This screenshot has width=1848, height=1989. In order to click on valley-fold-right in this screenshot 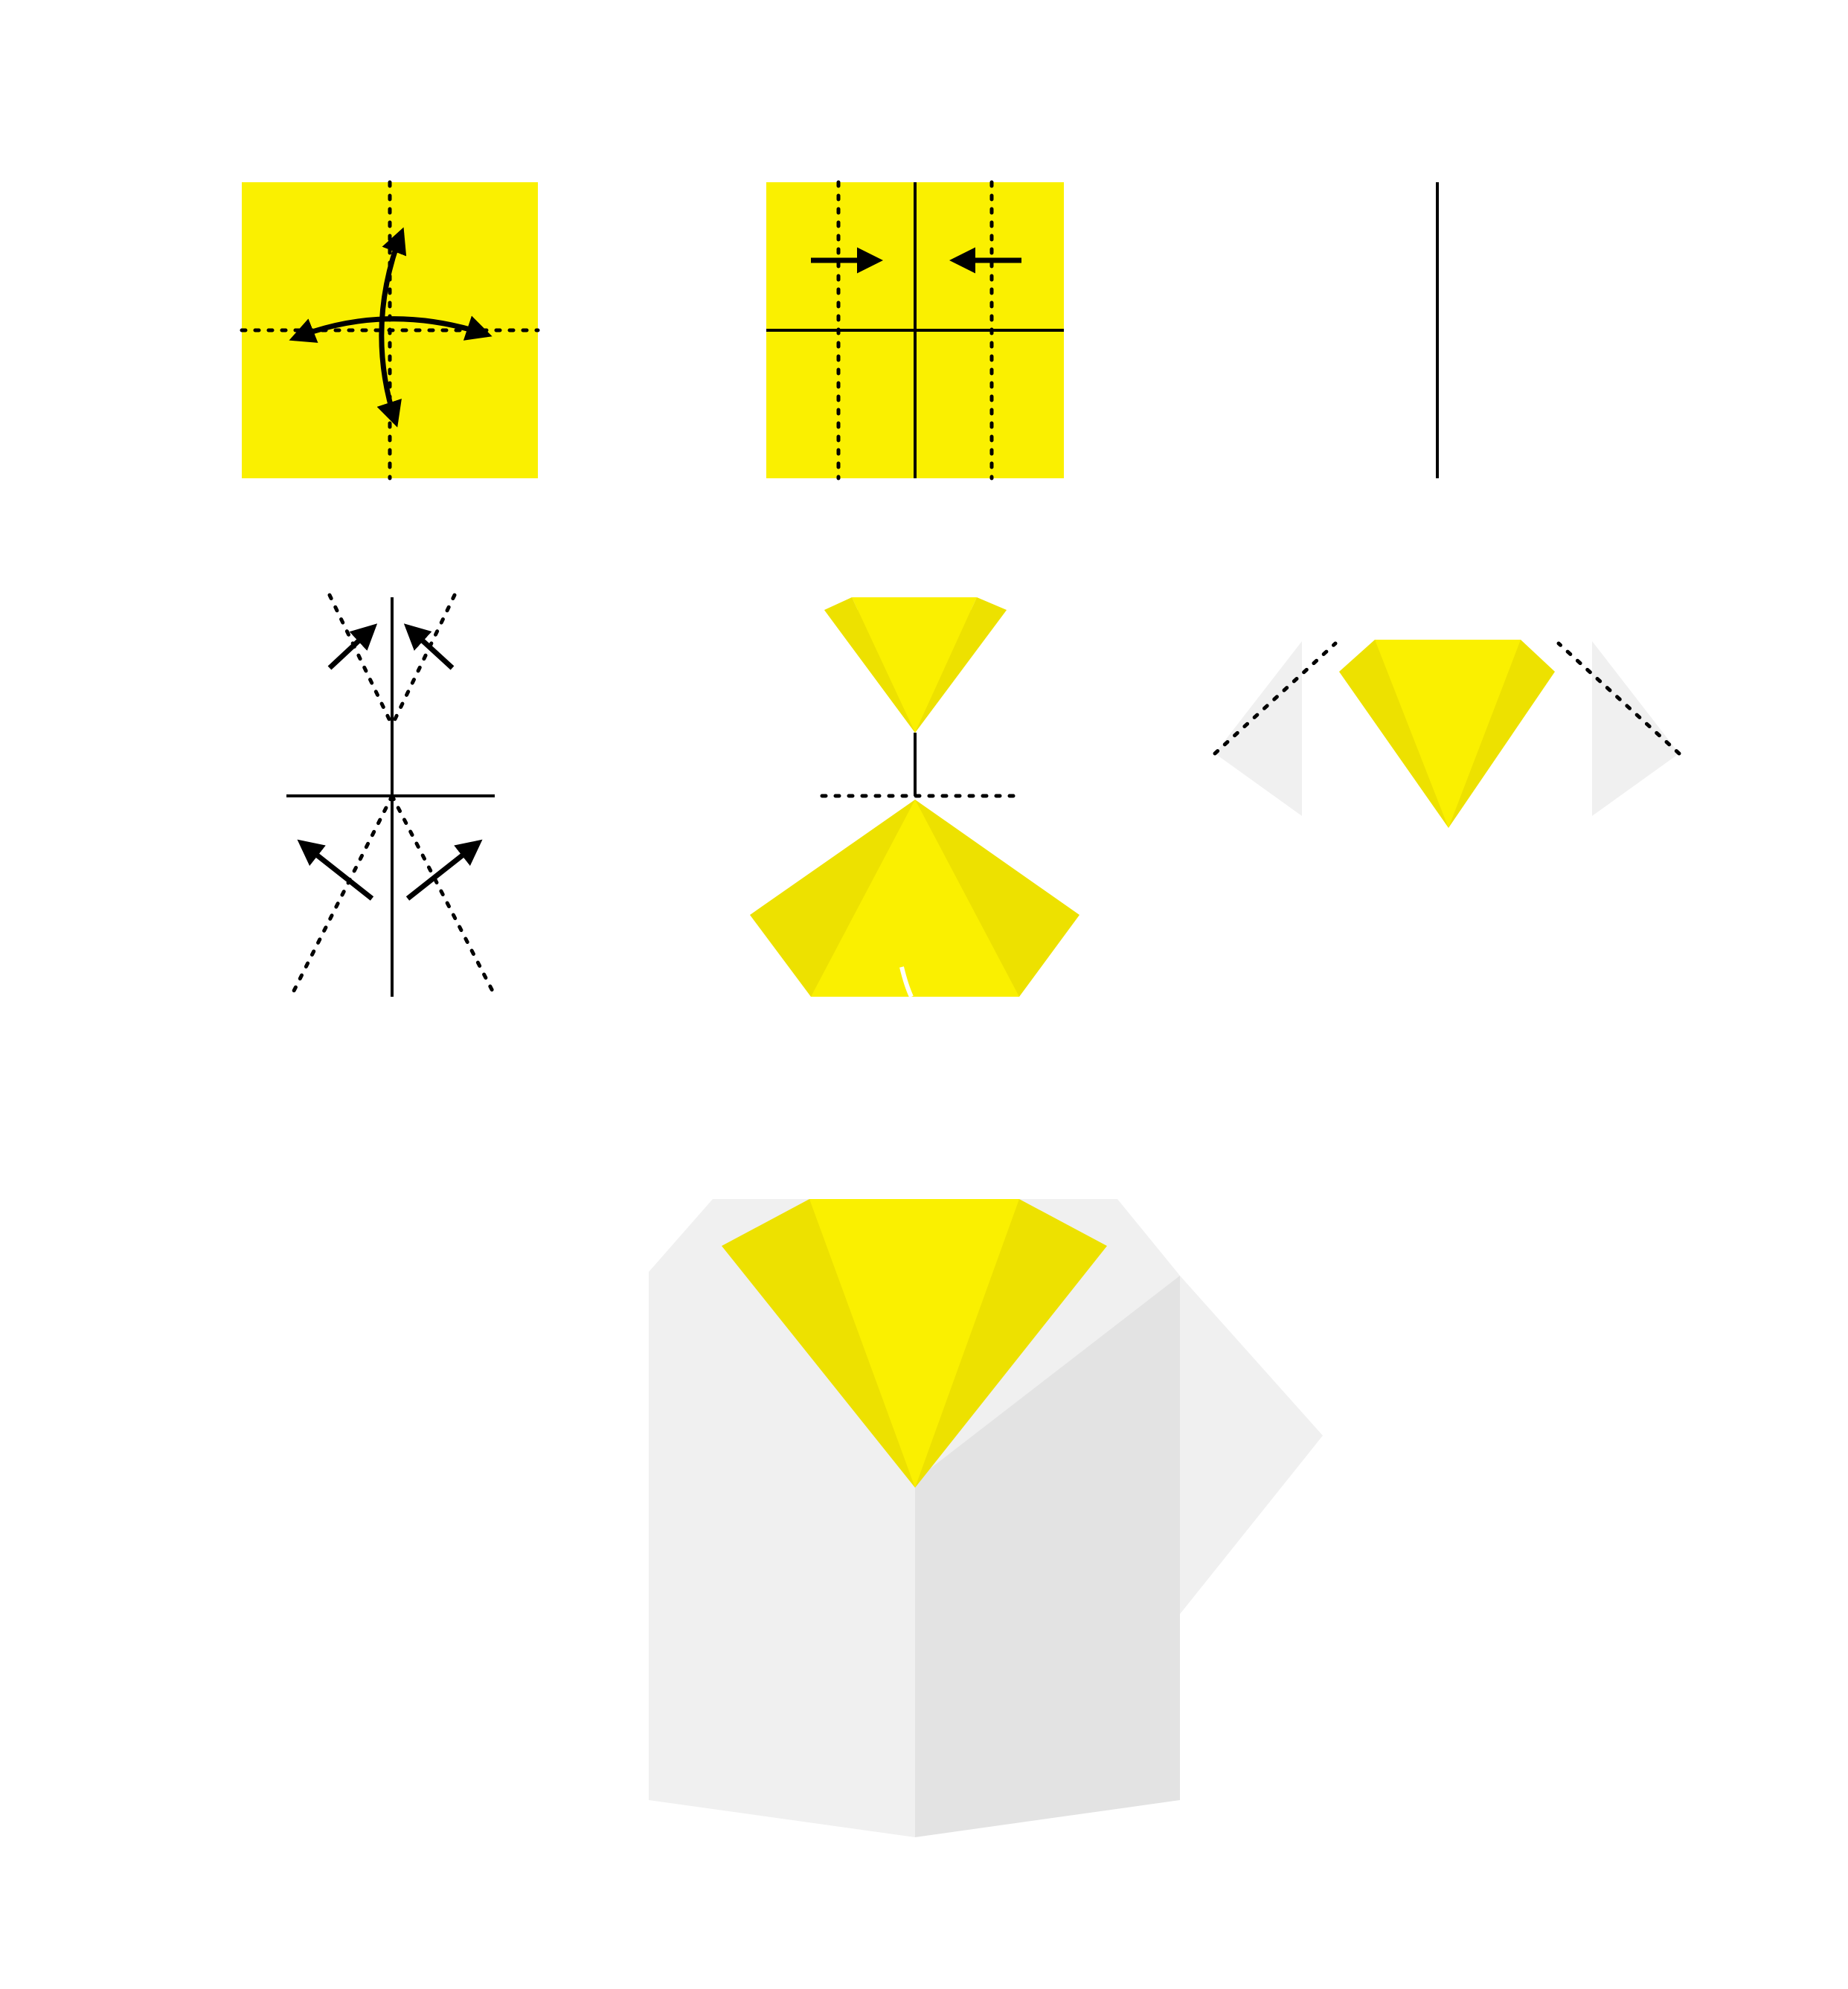, I will do `click(1618, 699)`.